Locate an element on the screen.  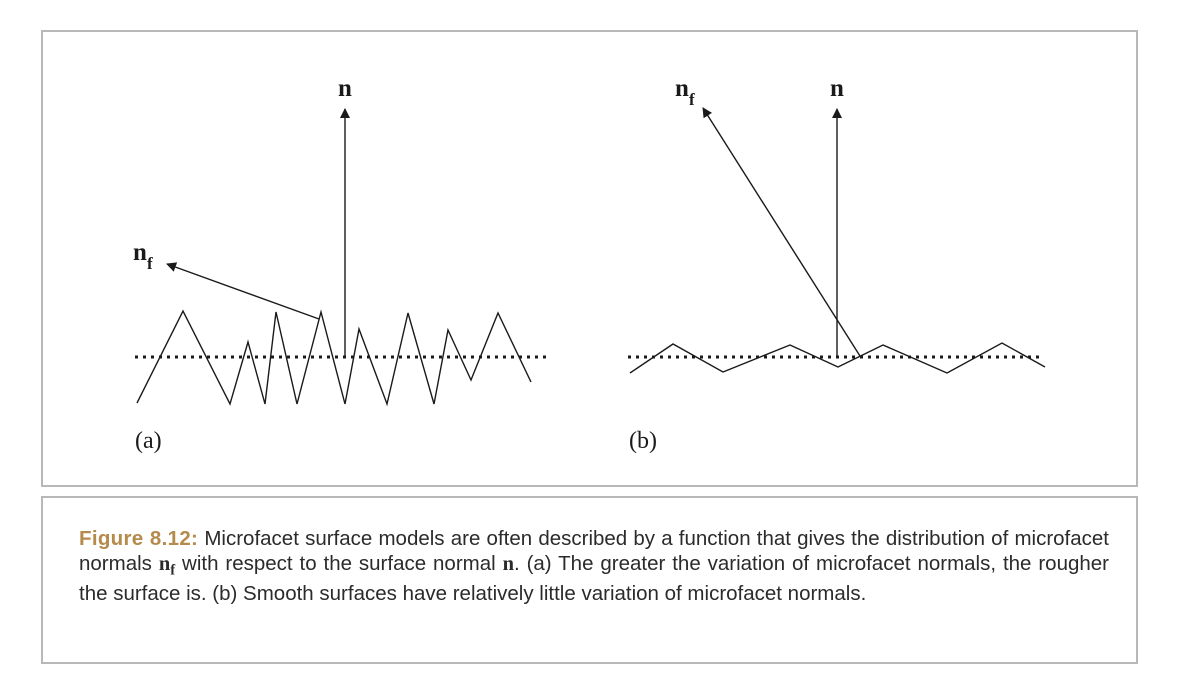
surface-normal-symbol: n is located at coordinates (508, 564).